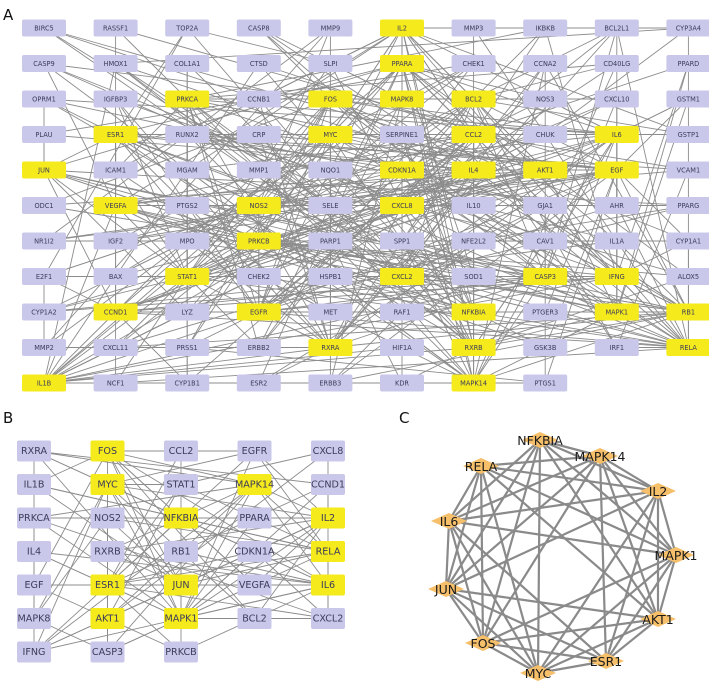 The width and height of the screenshot is (709, 695). What do you see at coordinates (44, 29) in the screenshot?
I see `node-label-birc5: BIRC5` at bounding box center [44, 29].